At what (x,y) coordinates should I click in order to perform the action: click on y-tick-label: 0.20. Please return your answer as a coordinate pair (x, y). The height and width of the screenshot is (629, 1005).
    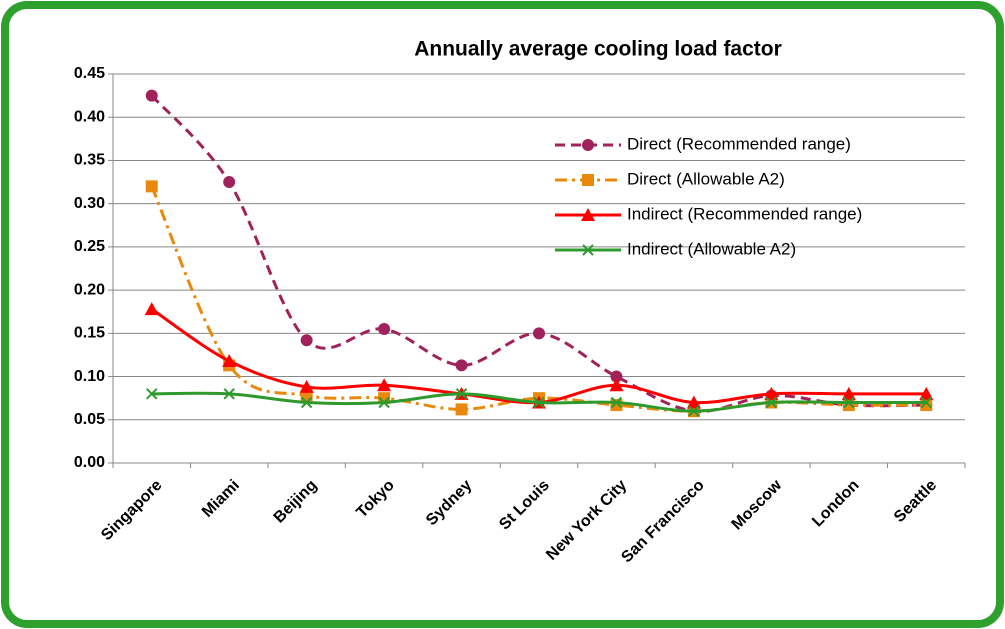
    Looking at the image, I should click on (89, 289).